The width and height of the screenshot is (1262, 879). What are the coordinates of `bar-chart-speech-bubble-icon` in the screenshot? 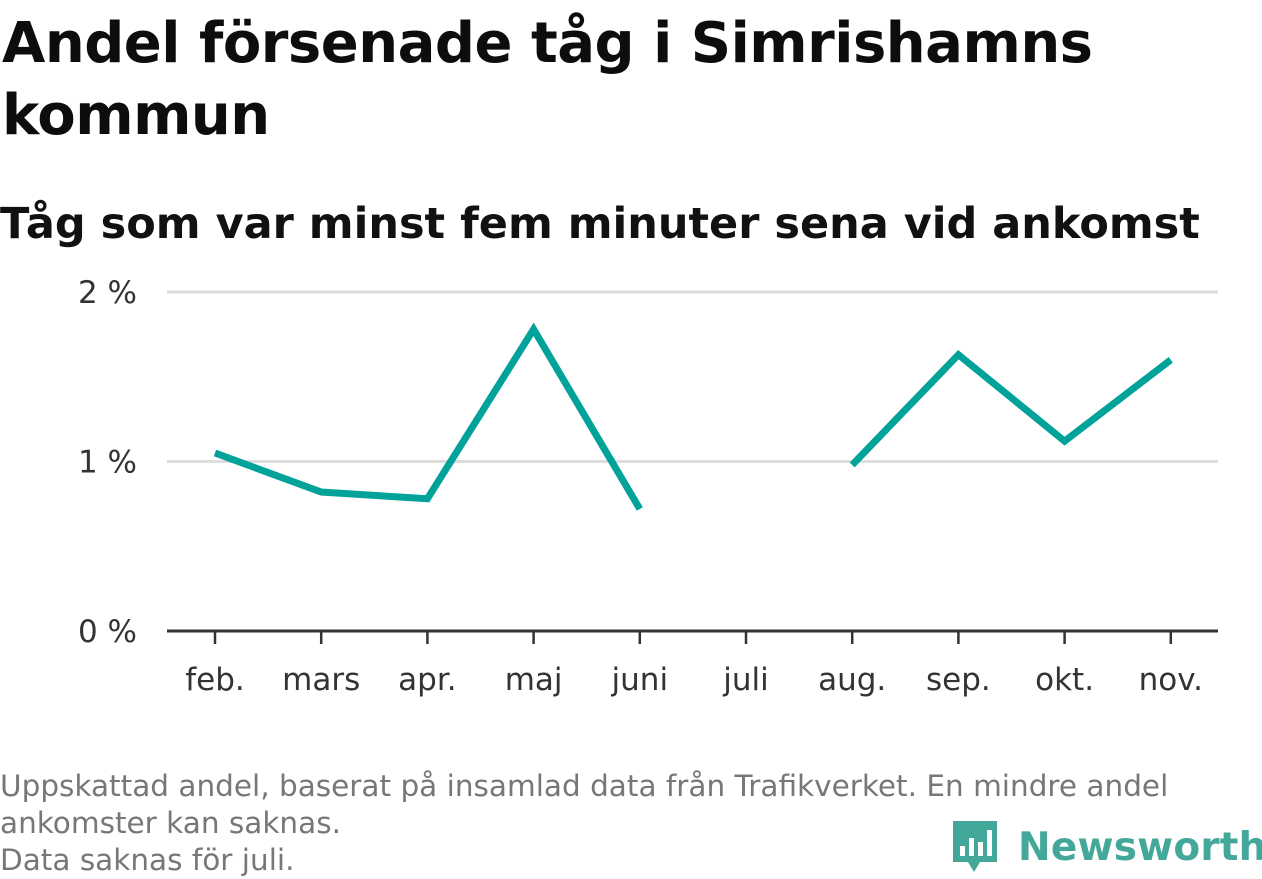 It's located at (975, 846).